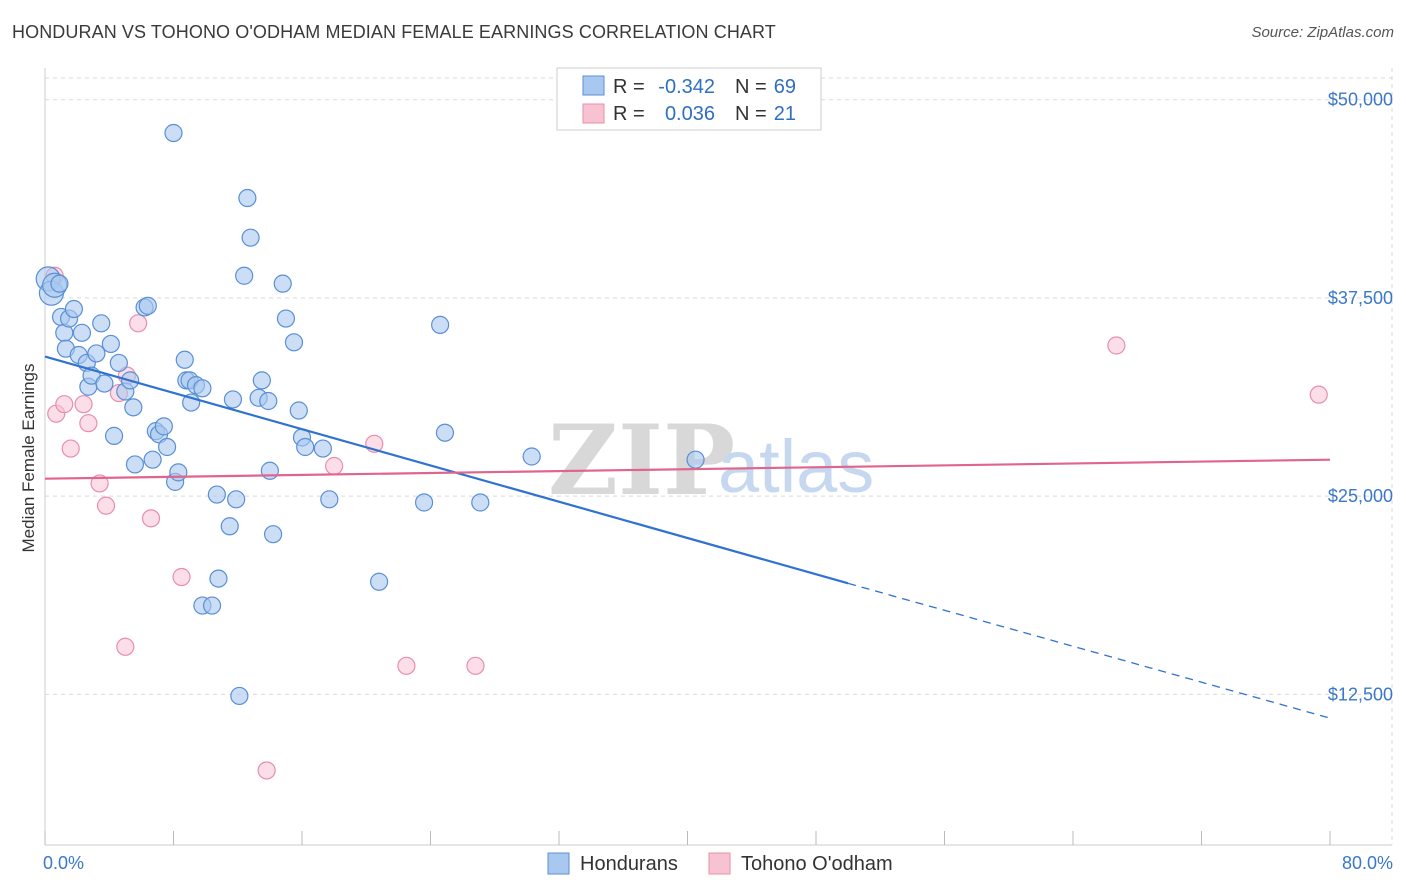 This screenshot has height=892, width=1406. What do you see at coordinates (63, 863) in the screenshot?
I see `x-tick-label-0: 0.0%` at bounding box center [63, 863].